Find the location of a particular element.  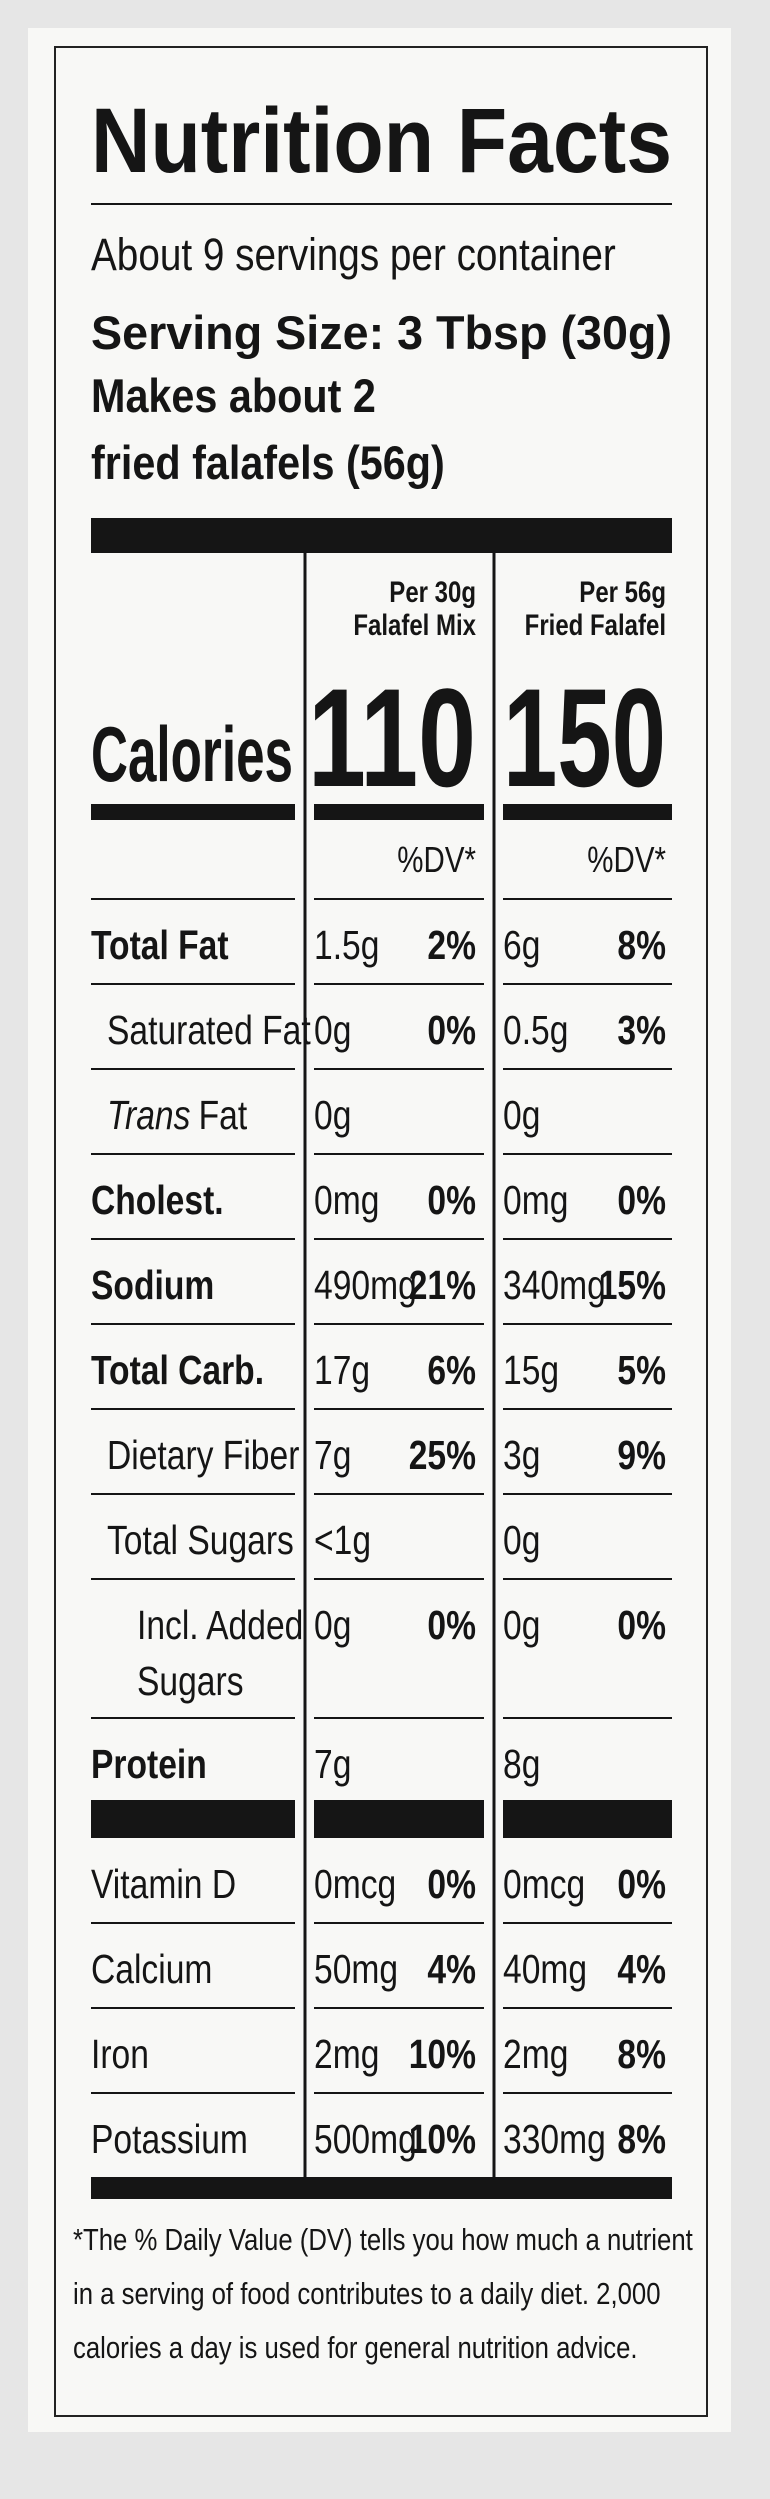

amount-group: 3g is located at coordinates (521, 1455).